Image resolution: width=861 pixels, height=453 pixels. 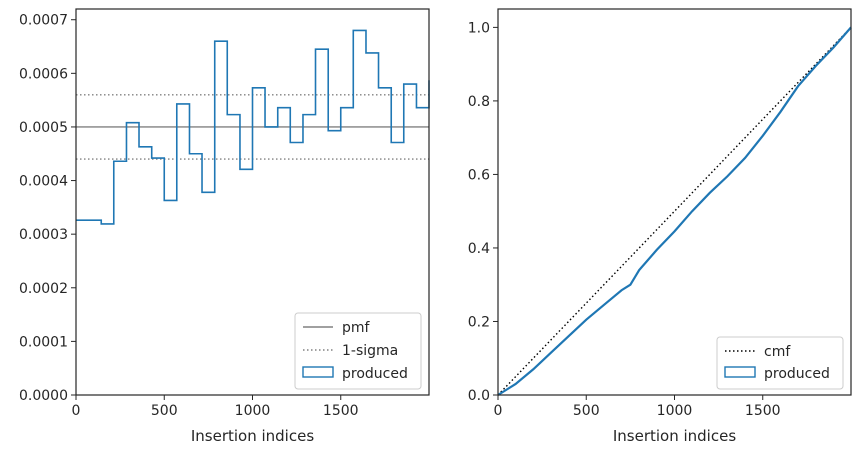 I want to click on legend-cmf-label: cmf, so click(x=777, y=352).